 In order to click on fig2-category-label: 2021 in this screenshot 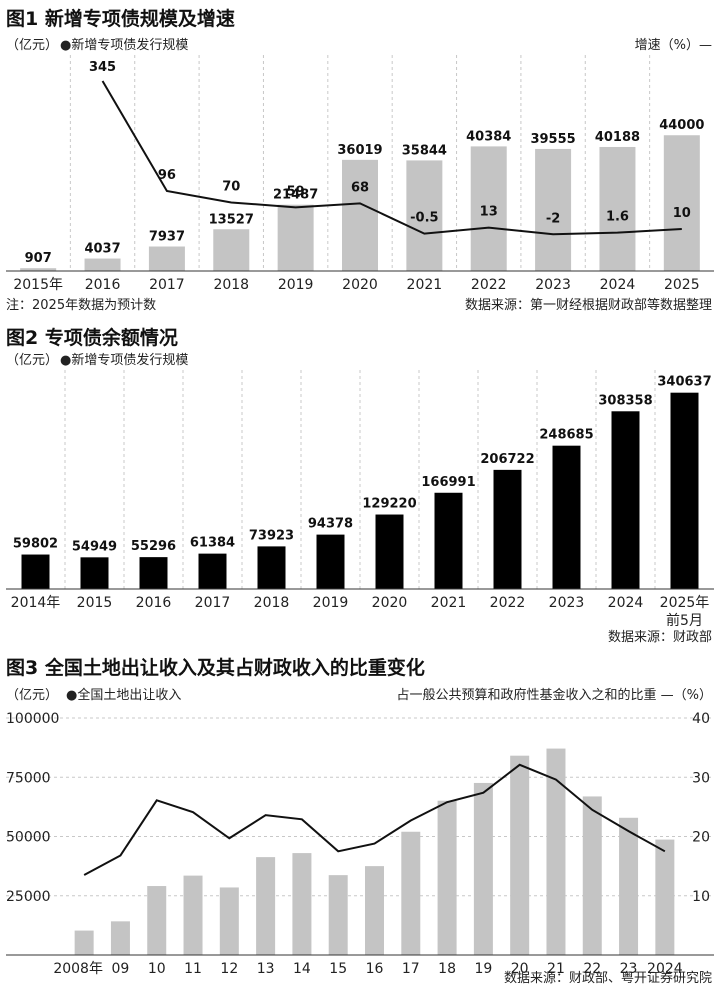, I will do `click(449, 603)`.